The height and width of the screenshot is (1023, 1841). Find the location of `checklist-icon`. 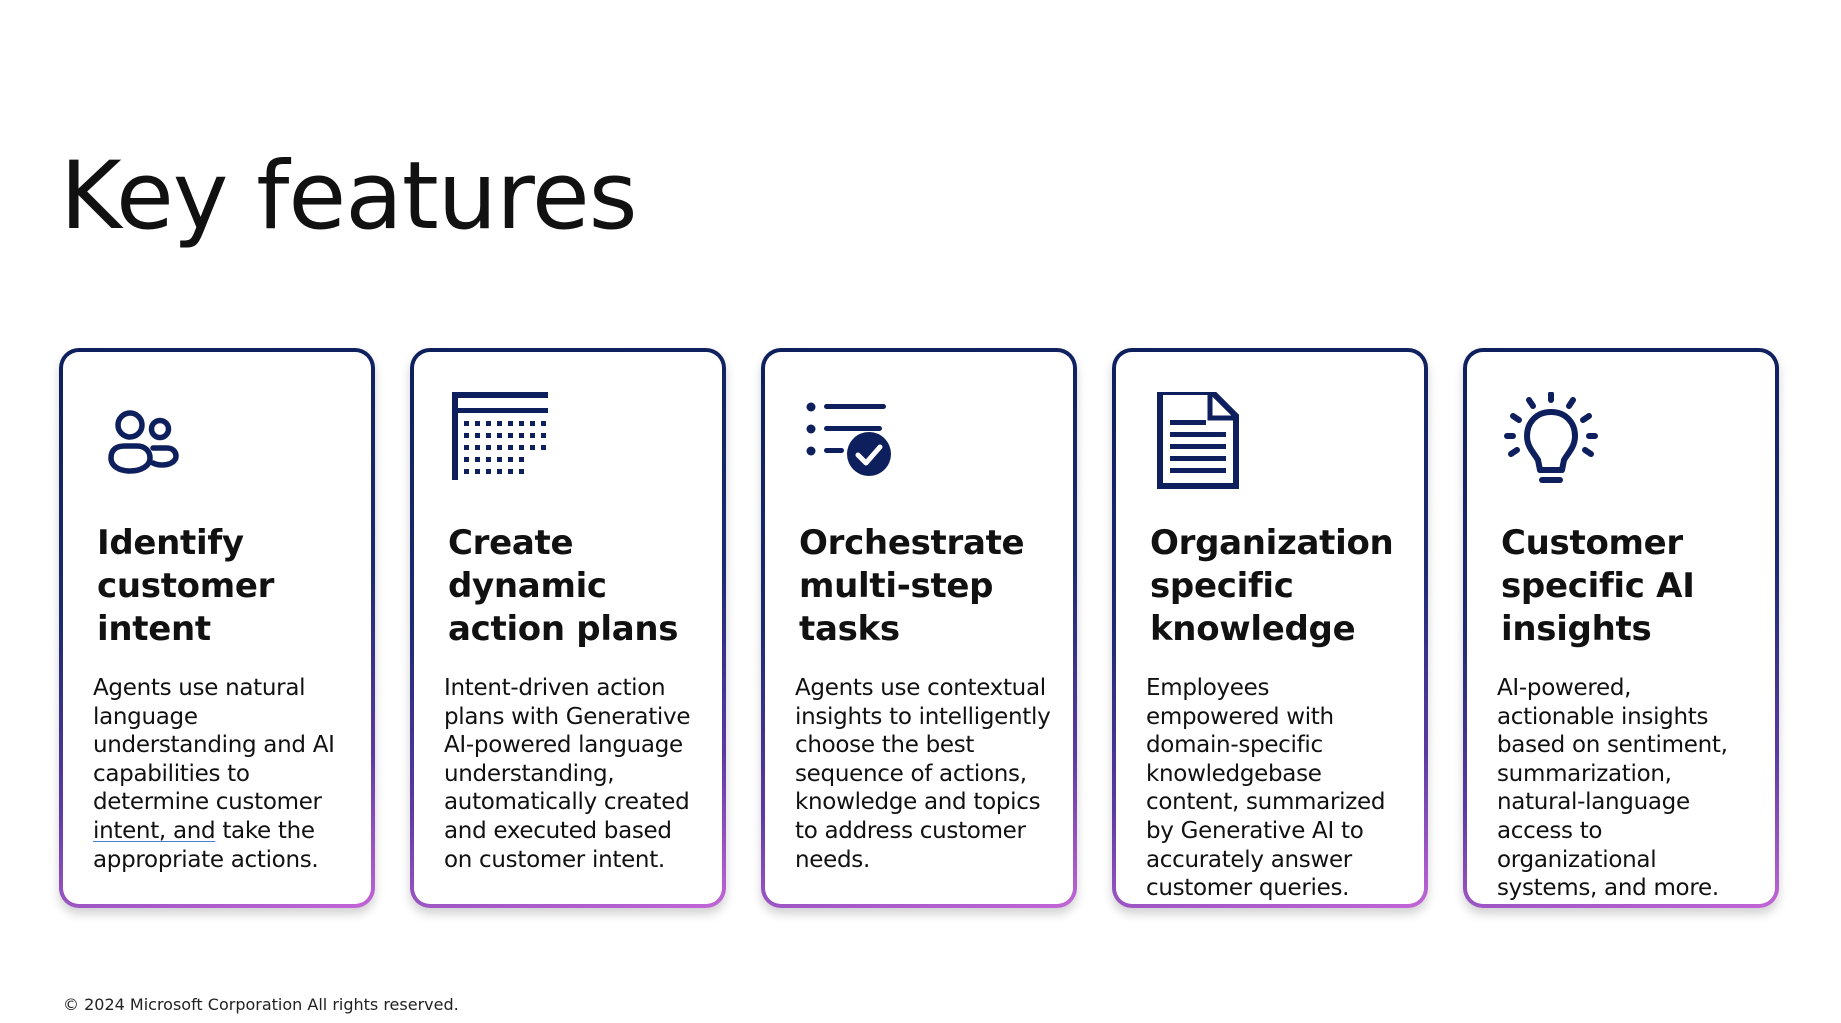

checklist-icon is located at coordinates (849, 442).